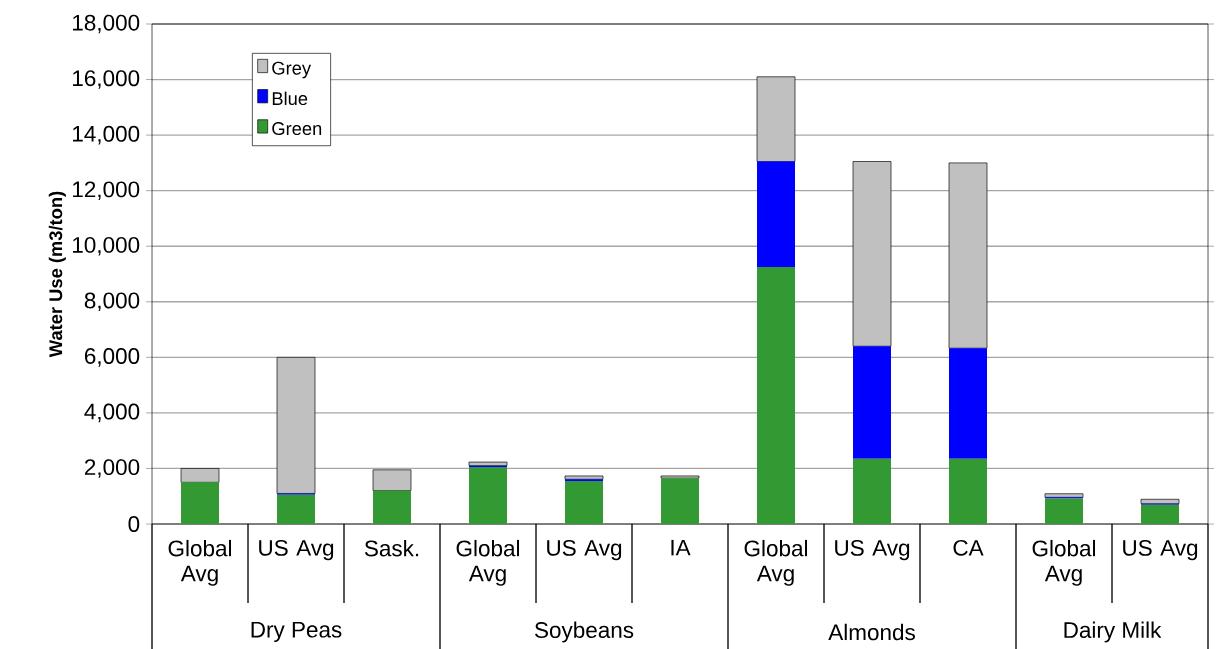  Describe the element at coordinates (106, 135) in the screenshot. I see `y-tick-label: 14,000` at that location.